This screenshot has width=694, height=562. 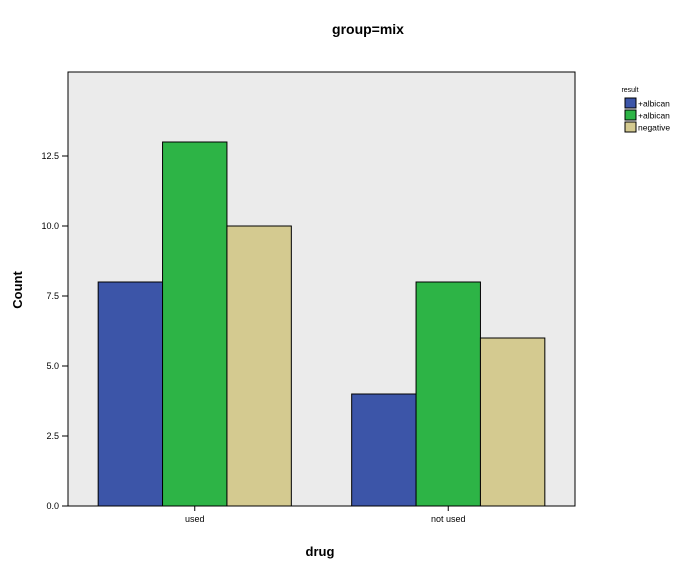 I want to click on y-axis-ticks: 0.0 2.5 5.0 7.5 10.0 12.5, so click(x=54, y=331).